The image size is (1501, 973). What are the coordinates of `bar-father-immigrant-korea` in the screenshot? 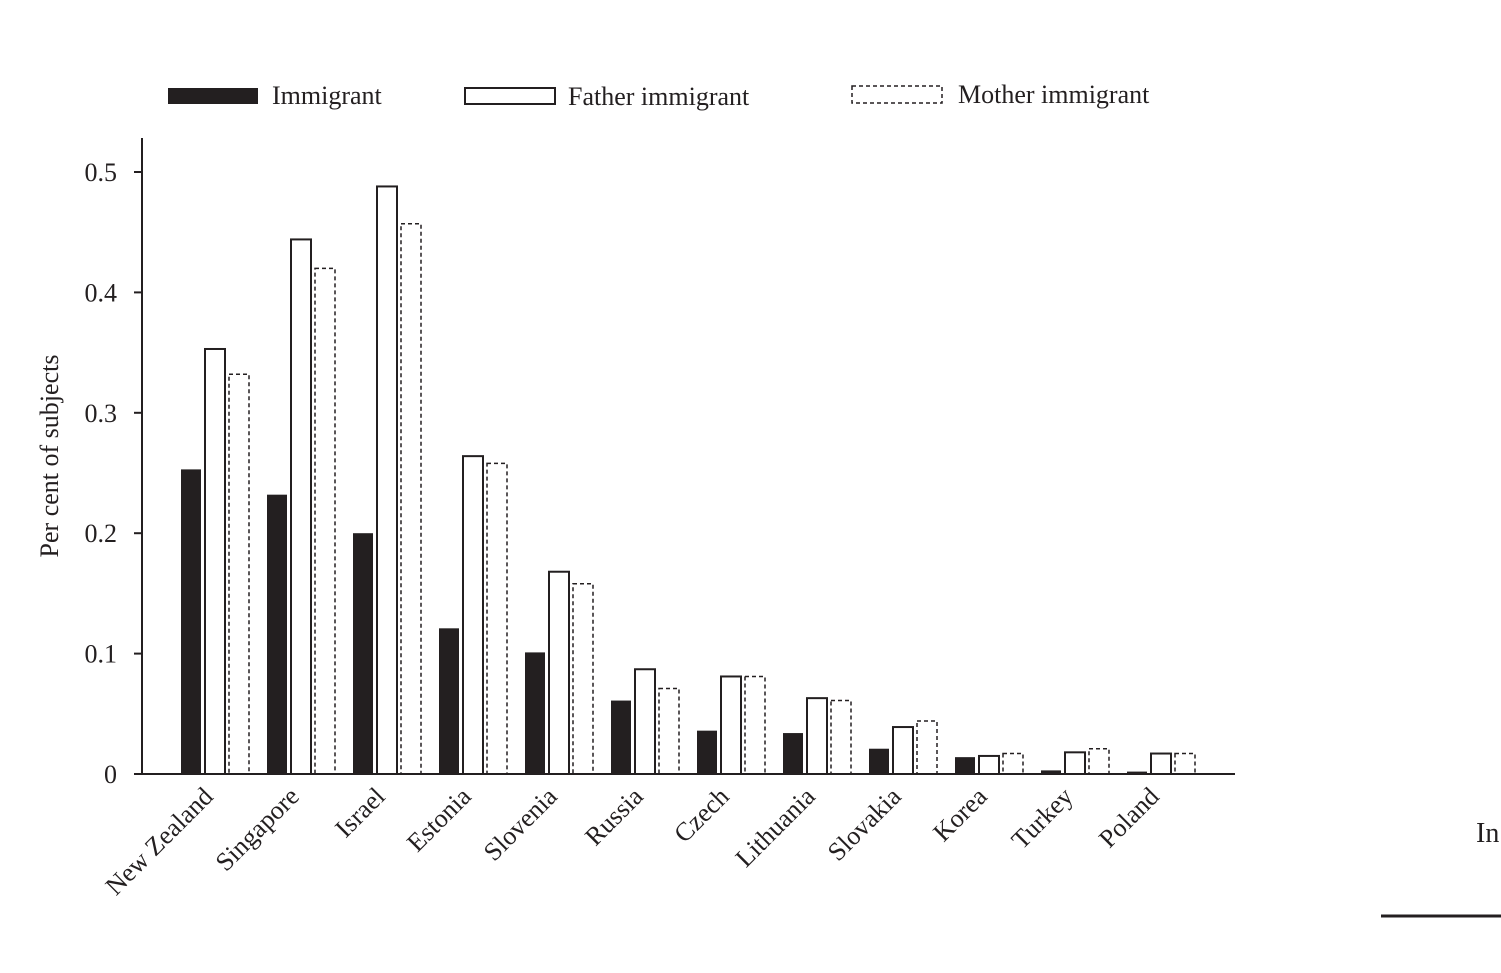 It's located at (989, 765).